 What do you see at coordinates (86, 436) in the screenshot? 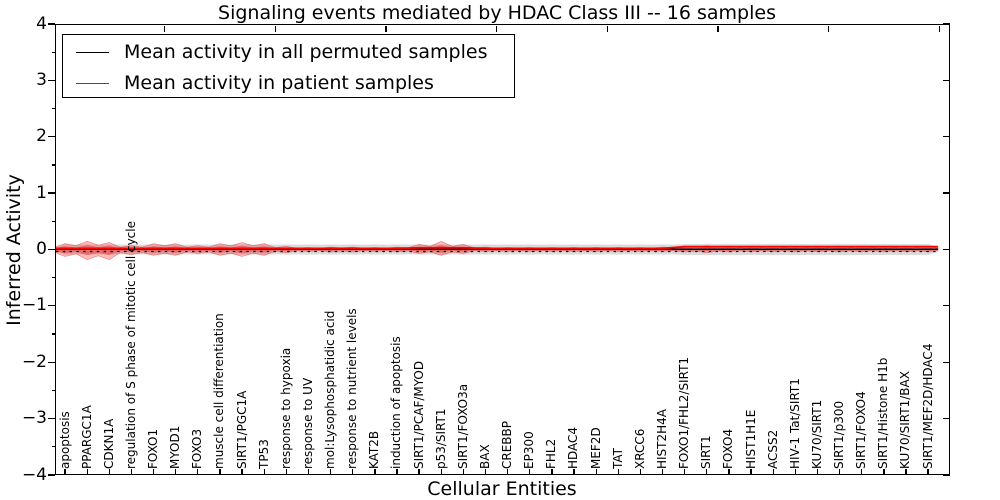
I see `x-category-label: PPARGC1A` at bounding box center [86, 436].